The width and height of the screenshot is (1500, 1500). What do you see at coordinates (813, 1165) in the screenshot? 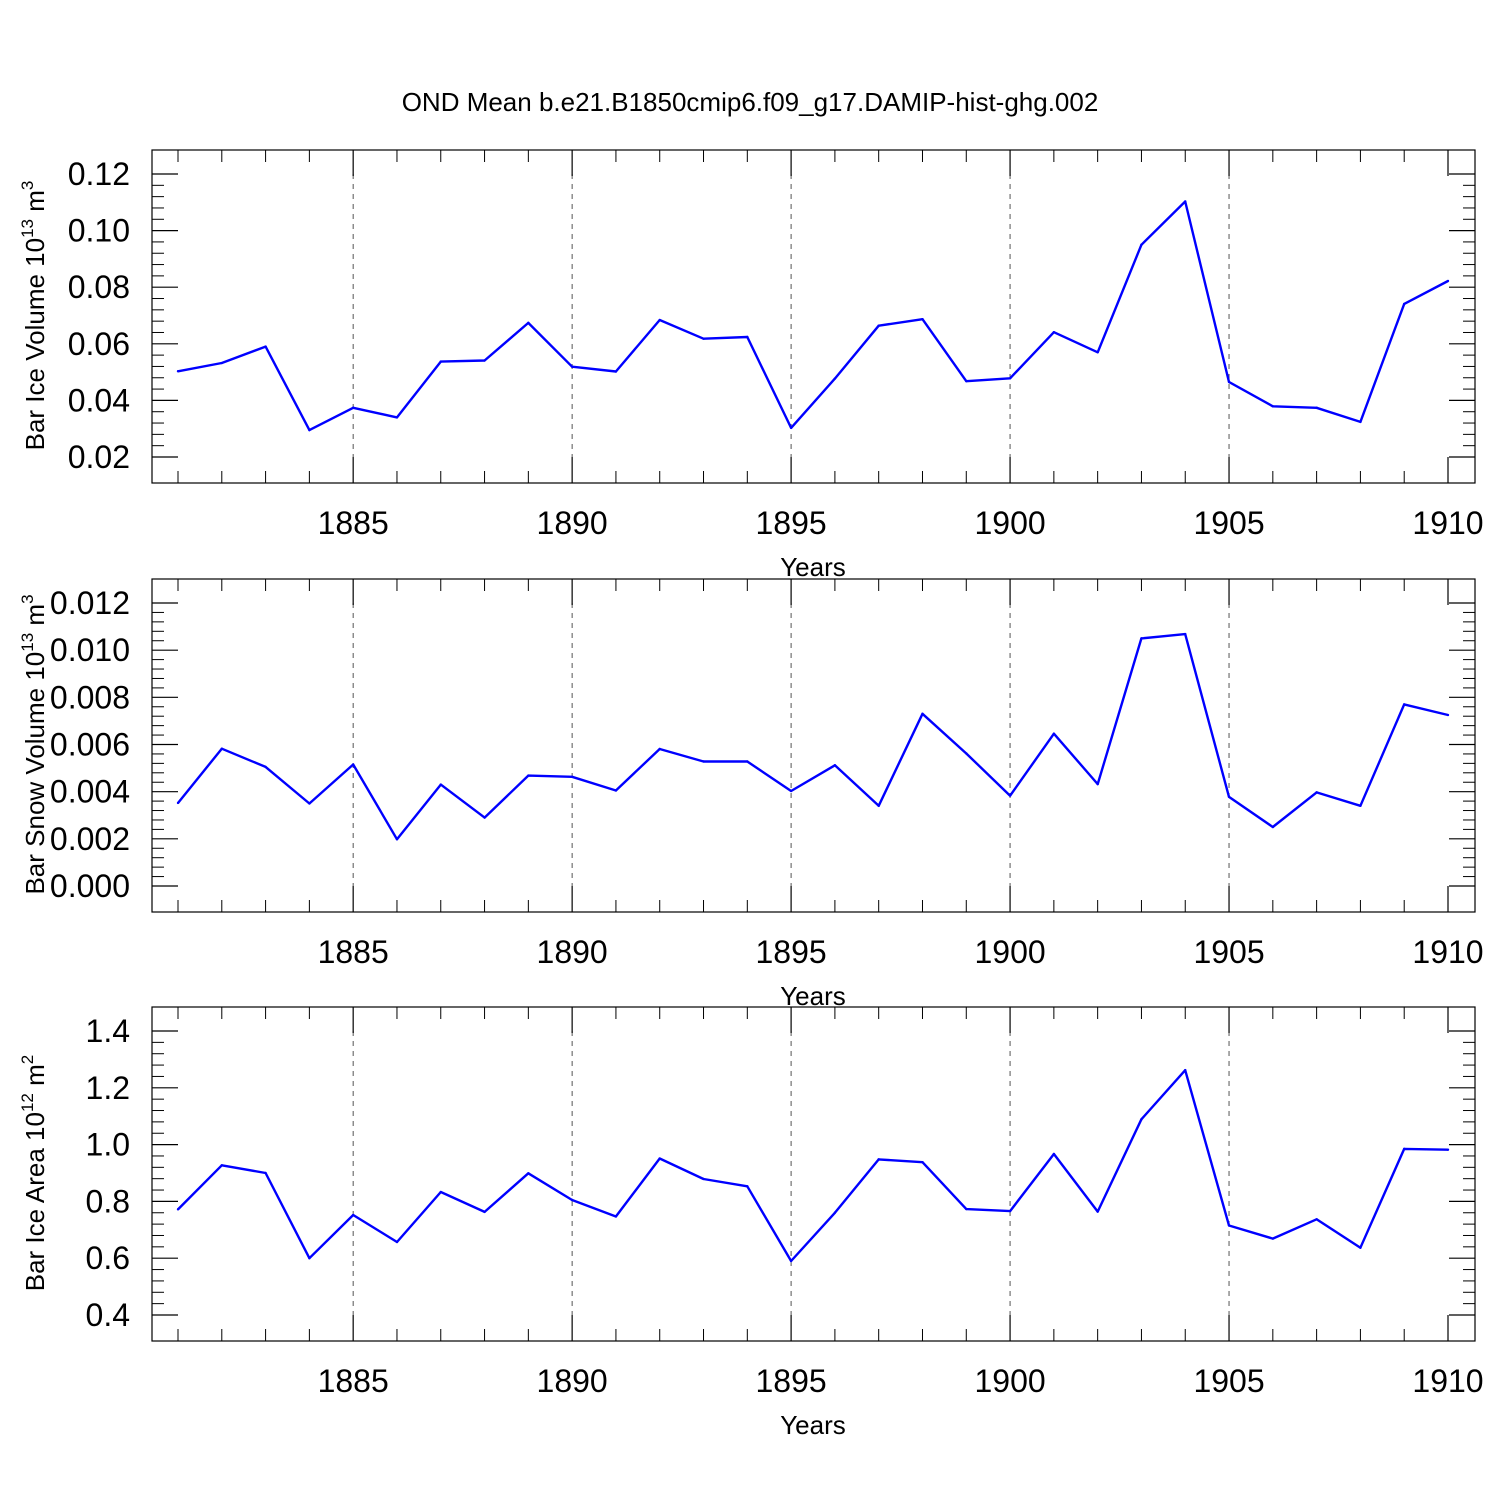
I see `series-line-ice-area` at bounding box center [813, 1165].